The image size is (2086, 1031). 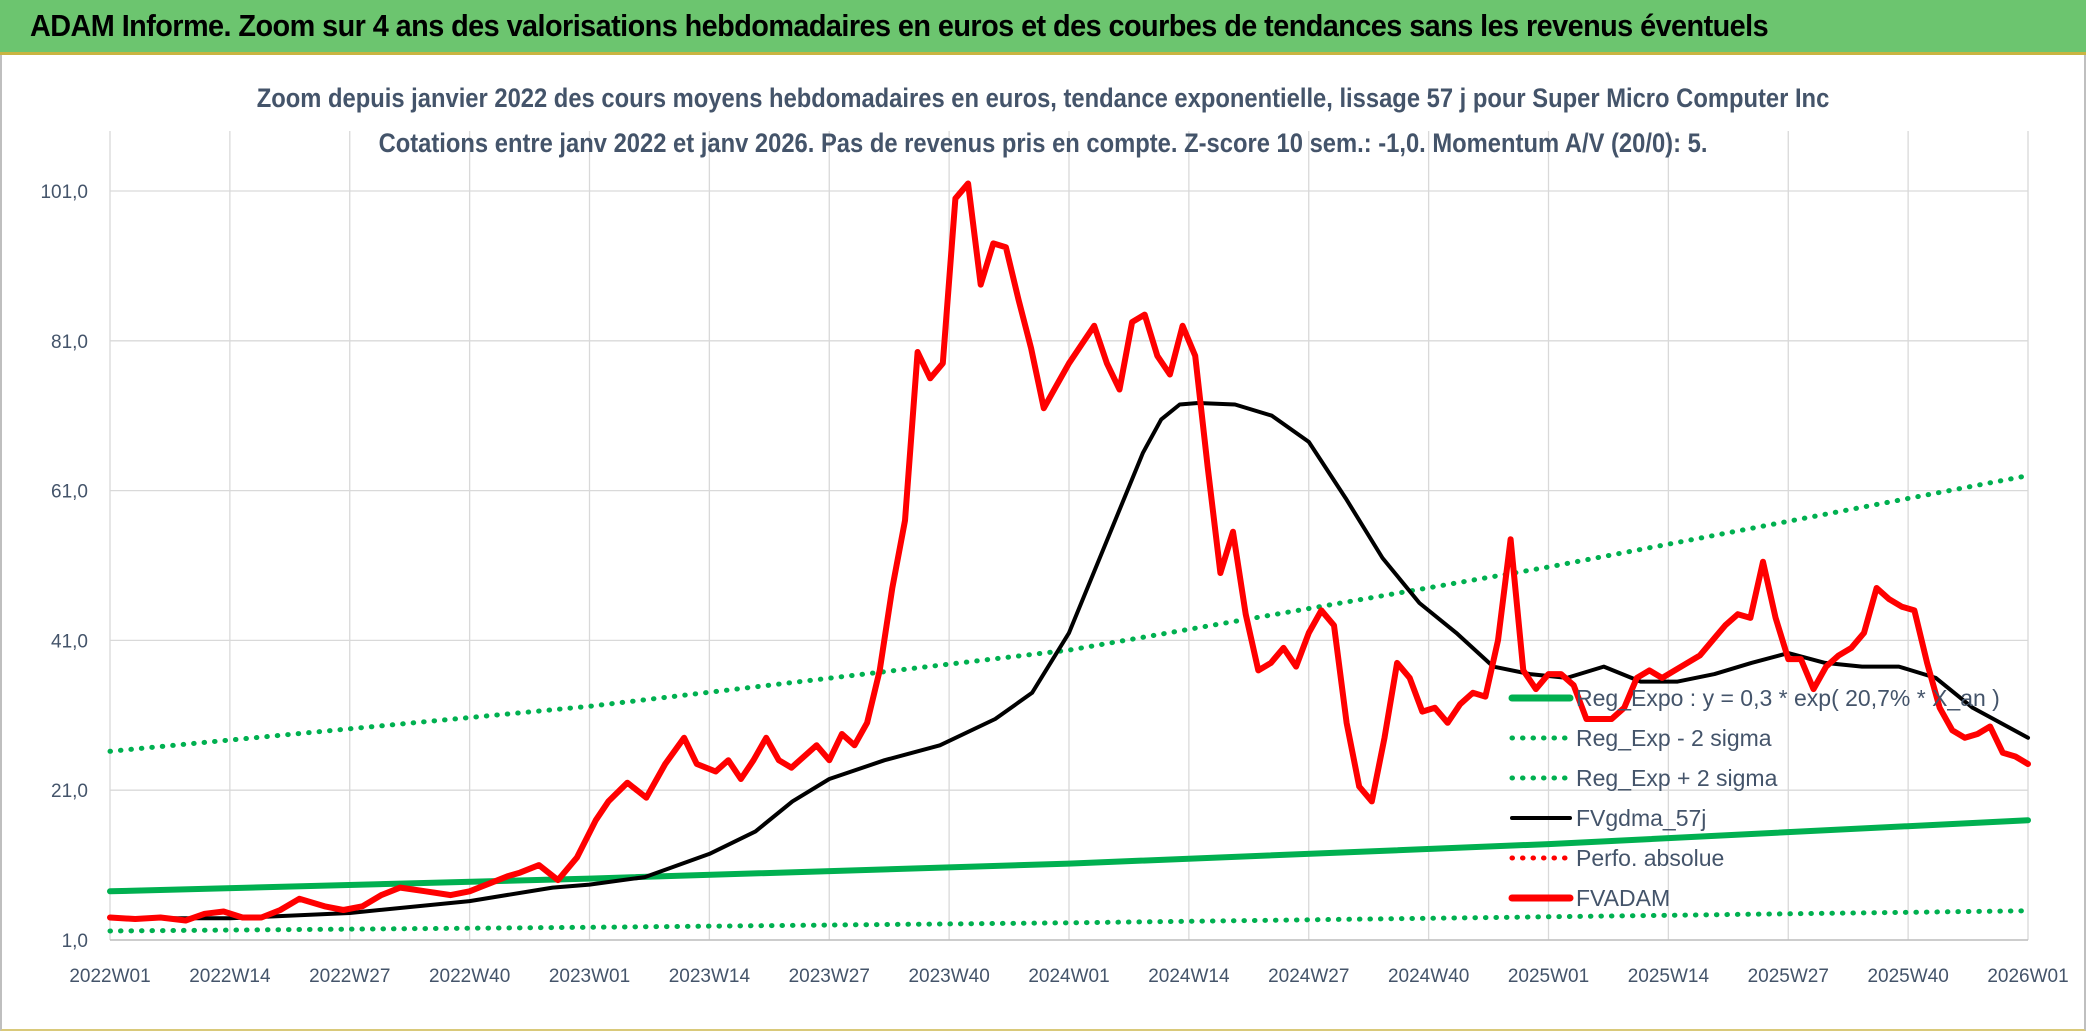 I want to click on legend-label: FVADAM, so click(x=1623, y=898).